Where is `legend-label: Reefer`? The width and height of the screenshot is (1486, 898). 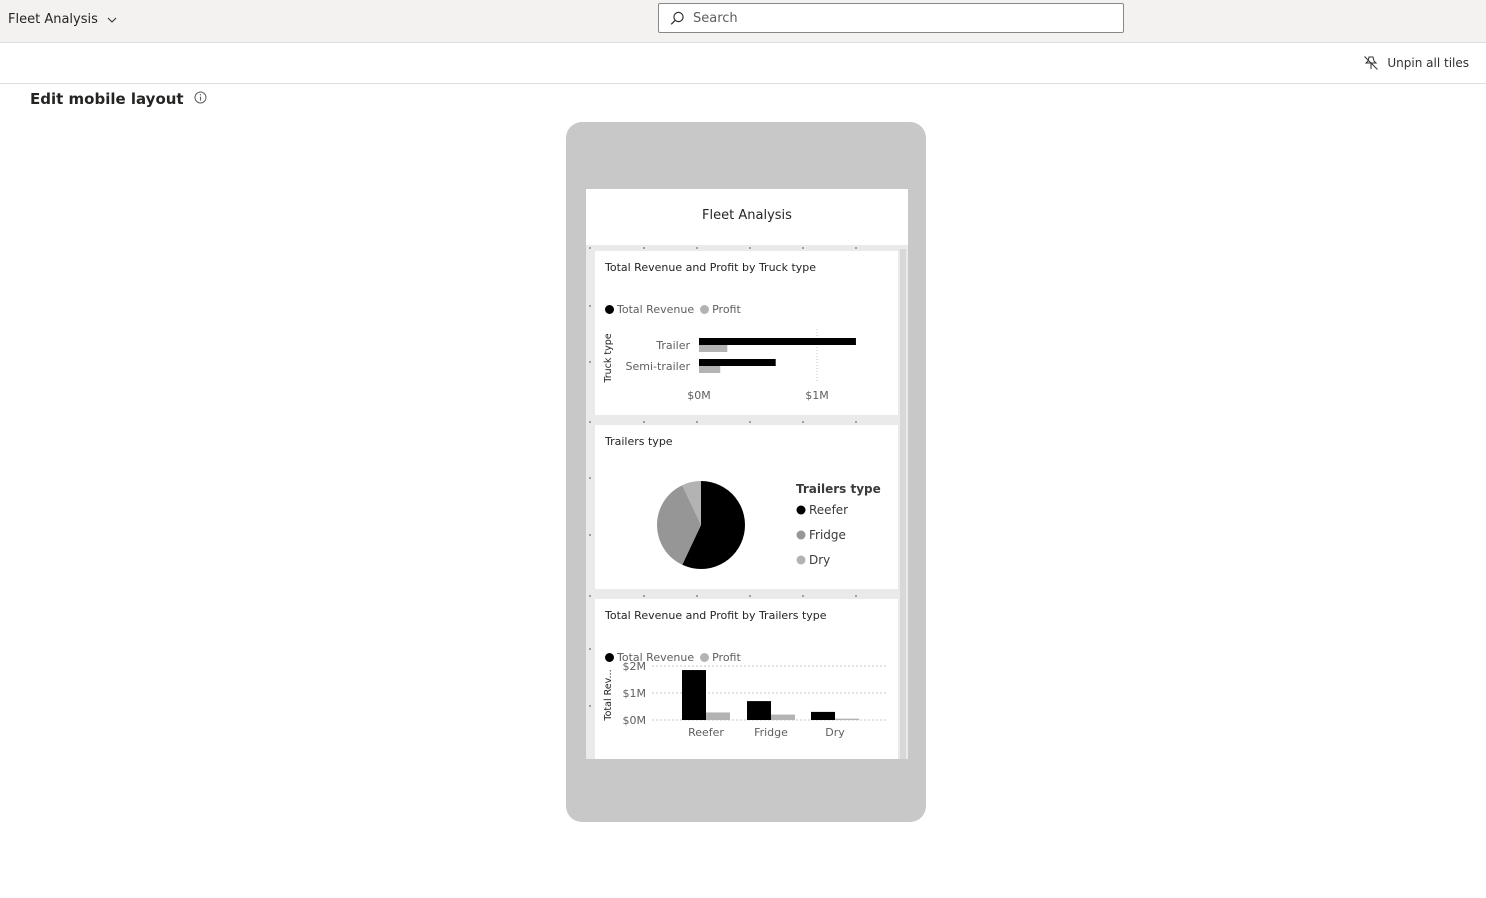 legend-label: Reefer is located at coordinates (828, 510).